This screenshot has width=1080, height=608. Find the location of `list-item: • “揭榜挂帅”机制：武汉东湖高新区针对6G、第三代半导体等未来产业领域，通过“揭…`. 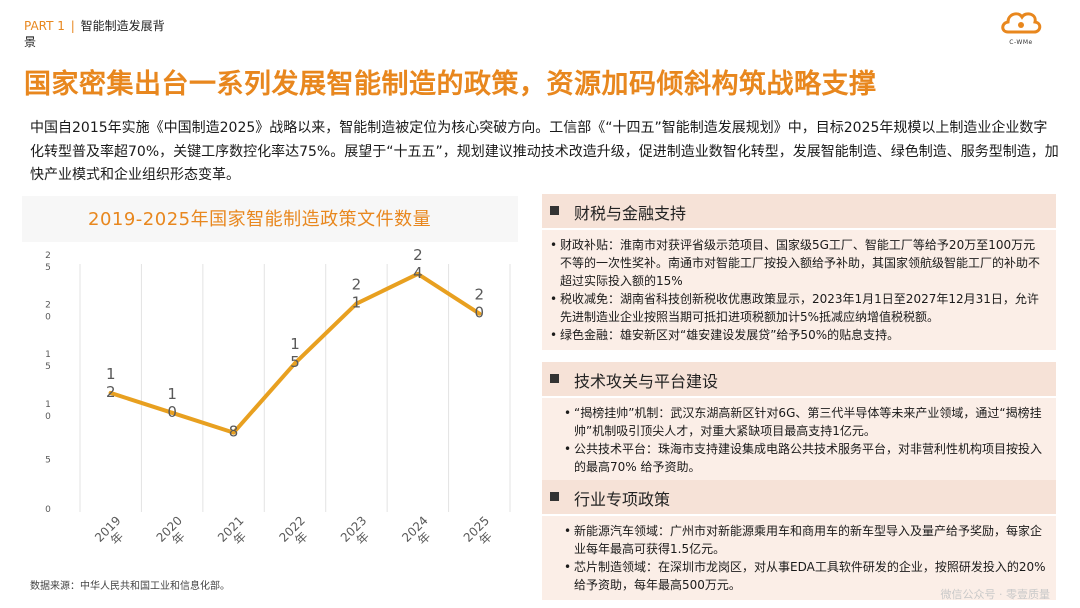

list-item: • “揭榜挂帅”机制：武汉东湖高新区针对6G、第三代半导体等未来产业领域，通过“揭… is located at coordinates (805, 422).